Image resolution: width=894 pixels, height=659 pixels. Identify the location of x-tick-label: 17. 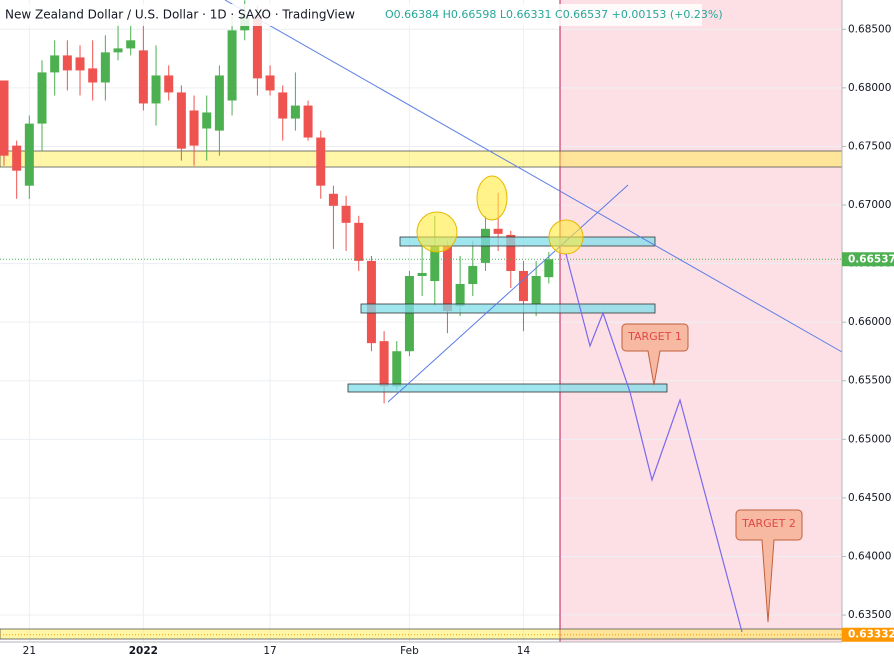
(269, 651).